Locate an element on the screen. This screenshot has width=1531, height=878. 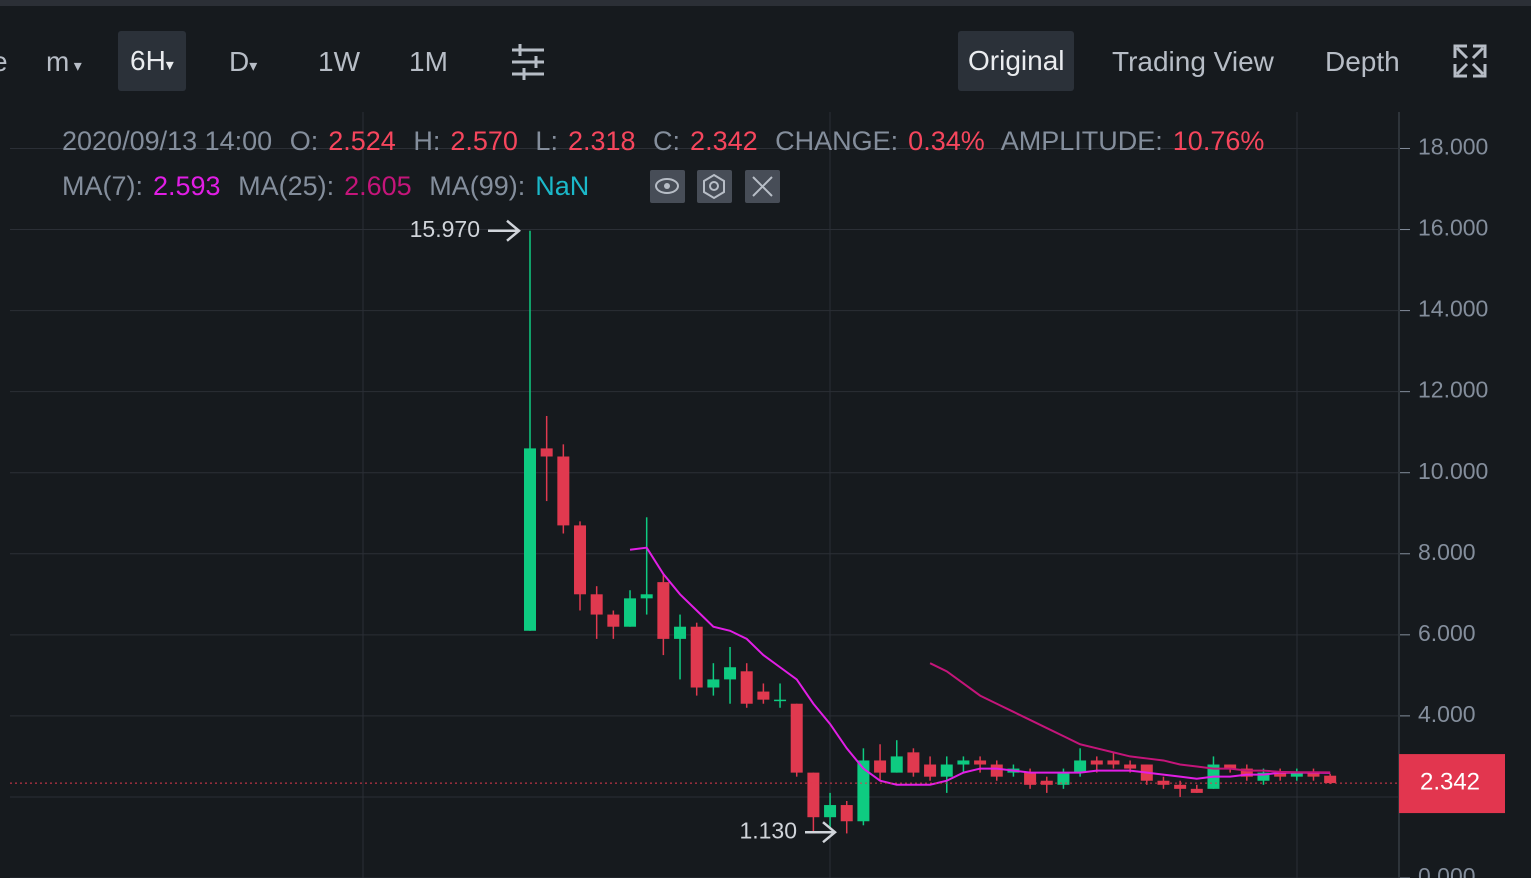
view-tab: Original is located at coordinates (1016, 61).